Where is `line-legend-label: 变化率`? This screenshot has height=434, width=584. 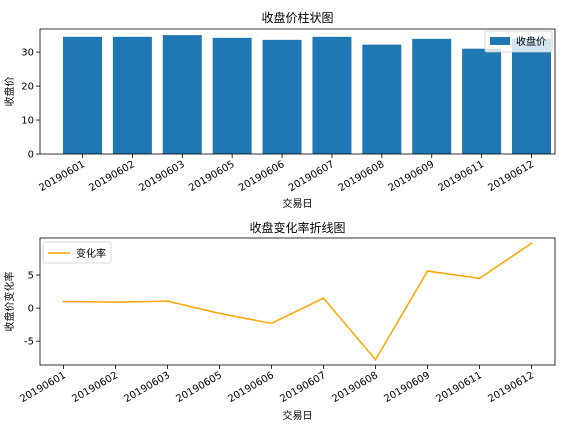 line-legend-label: 变化率 is located at coordinates (91, 253).